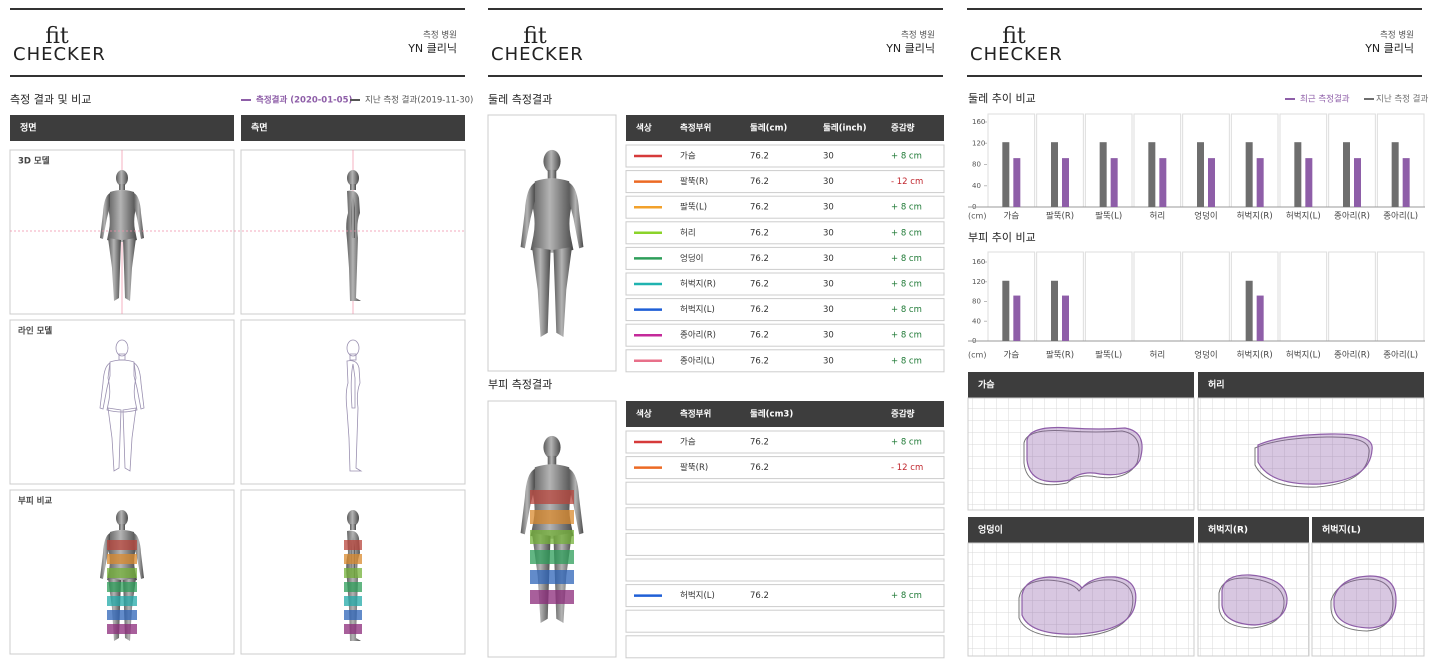  What do you see at coordinates (907, 182) in the screenshot?
I see `table-cell: - 12 cm` at bounding box center [907, 182].